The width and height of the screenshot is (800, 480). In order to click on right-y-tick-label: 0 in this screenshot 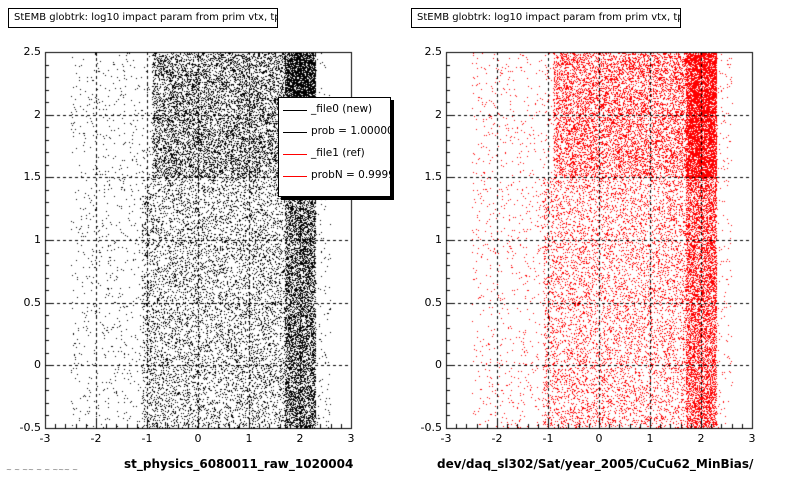, I will do `click(438, 365)`.